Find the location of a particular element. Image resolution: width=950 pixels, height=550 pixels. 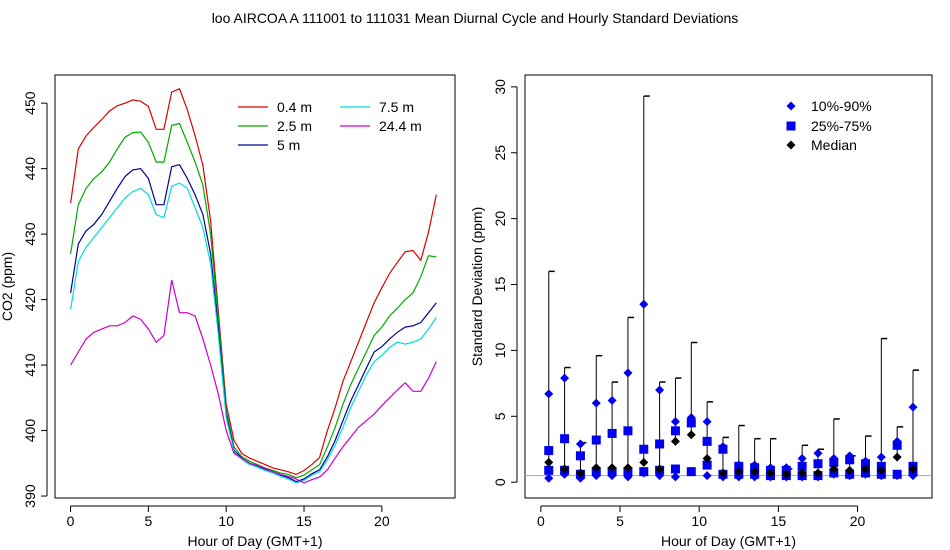

left-x-tick-label: 15 is located at coordinates (304, 521).